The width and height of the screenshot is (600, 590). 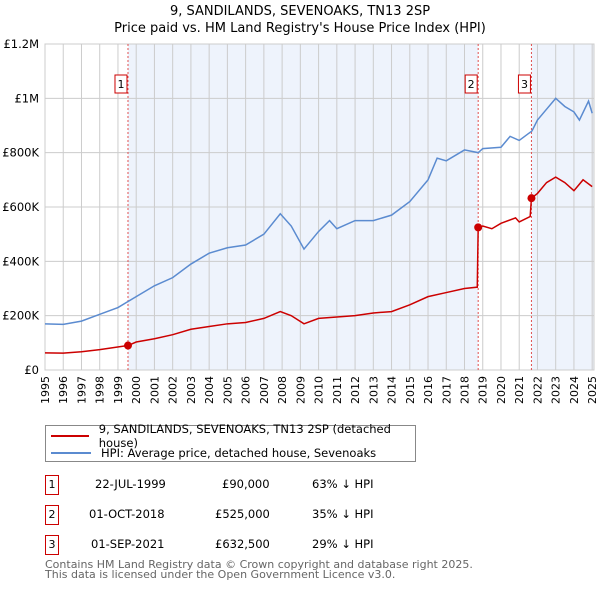 What do you see at coordinates (81, 390) in the screenshot?
I see `x-tick-label: 1997` at bounding box center [81, 390].